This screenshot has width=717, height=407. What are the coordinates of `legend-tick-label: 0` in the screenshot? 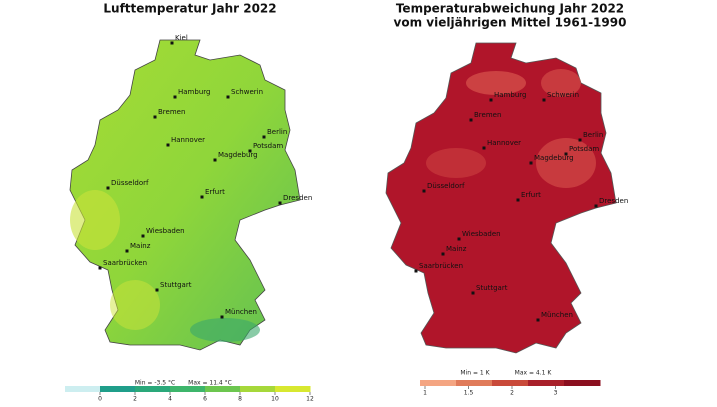 It's located at (100, 399).